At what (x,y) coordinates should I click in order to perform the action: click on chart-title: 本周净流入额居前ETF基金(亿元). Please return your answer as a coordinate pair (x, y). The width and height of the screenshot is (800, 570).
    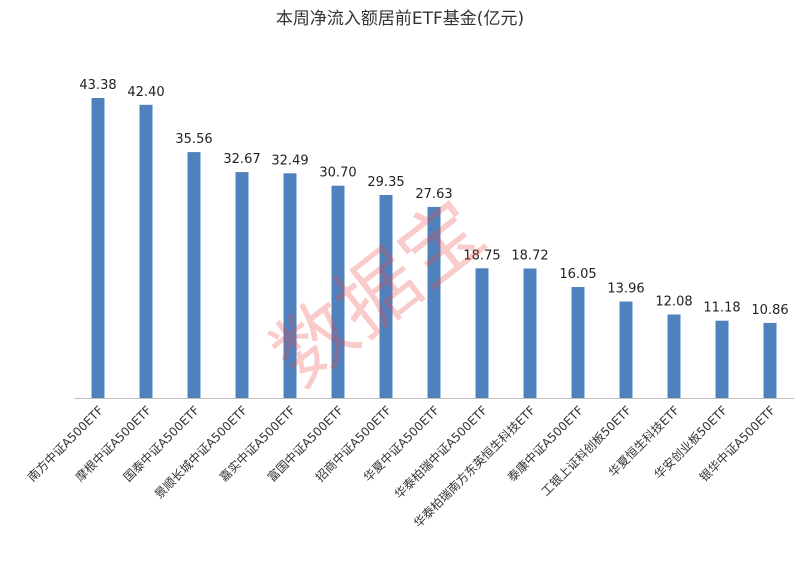
    Looking at the image, I should click on (400, 19).